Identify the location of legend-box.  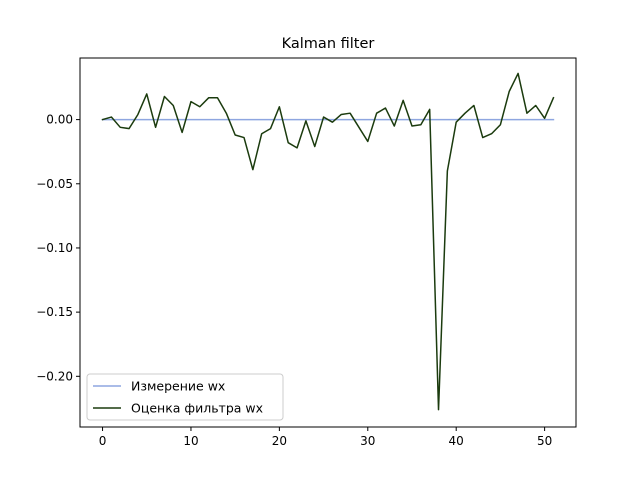
(185, 397).